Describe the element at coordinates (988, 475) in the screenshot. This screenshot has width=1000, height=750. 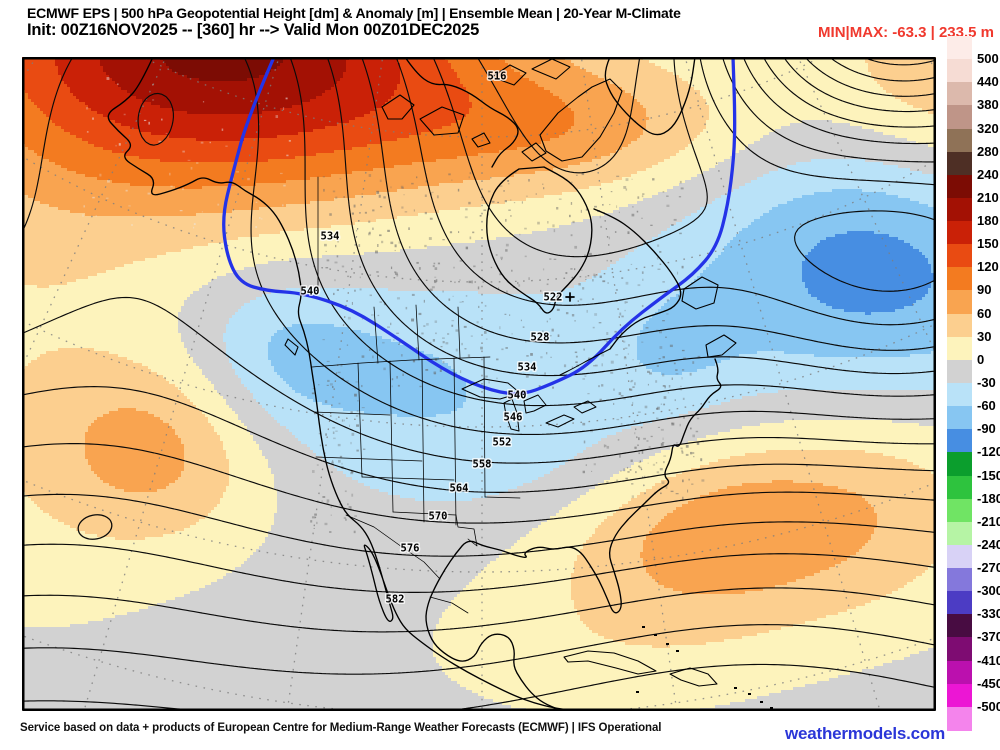
I see `colorbar-tick-label: -150` at that location.